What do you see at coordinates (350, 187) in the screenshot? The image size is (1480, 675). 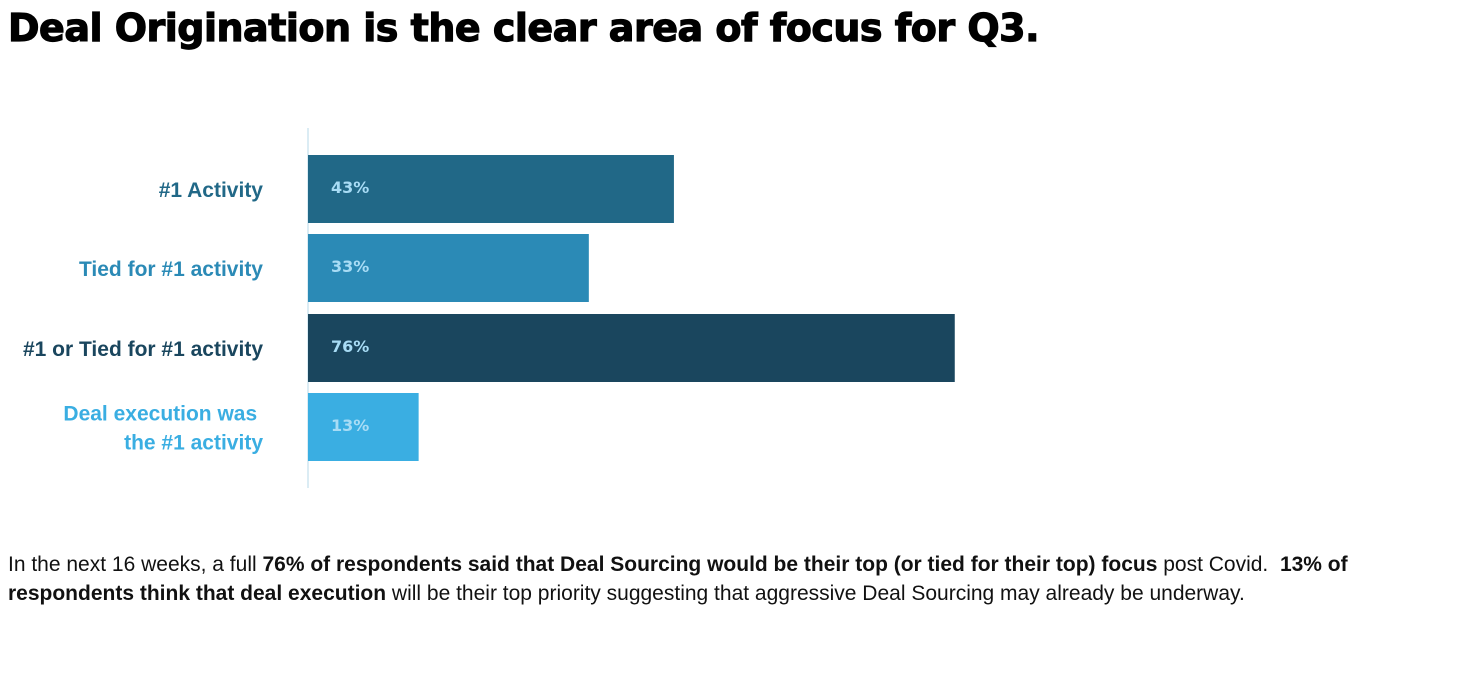 I see `value-label: 43%` at bounding box center [350, 187].